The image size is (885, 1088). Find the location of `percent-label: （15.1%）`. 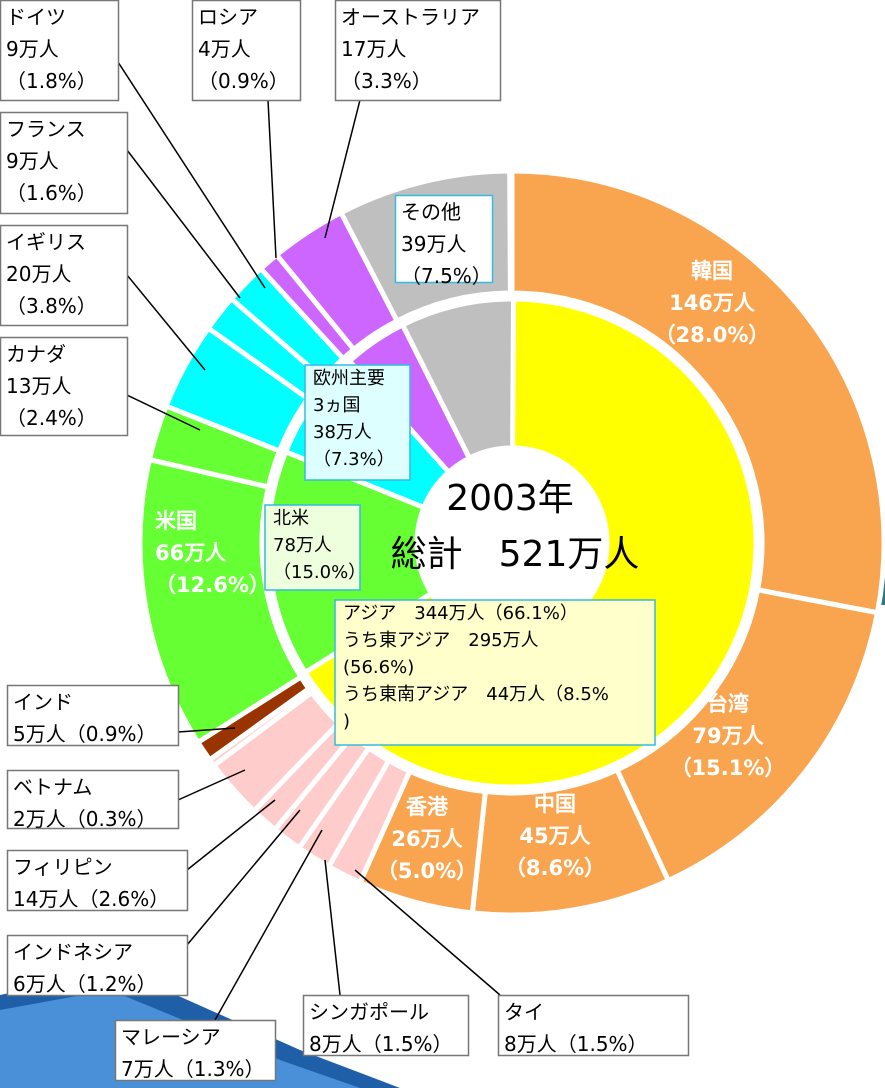

percent-label: （15.1%） is located at coordinates (728, 768).